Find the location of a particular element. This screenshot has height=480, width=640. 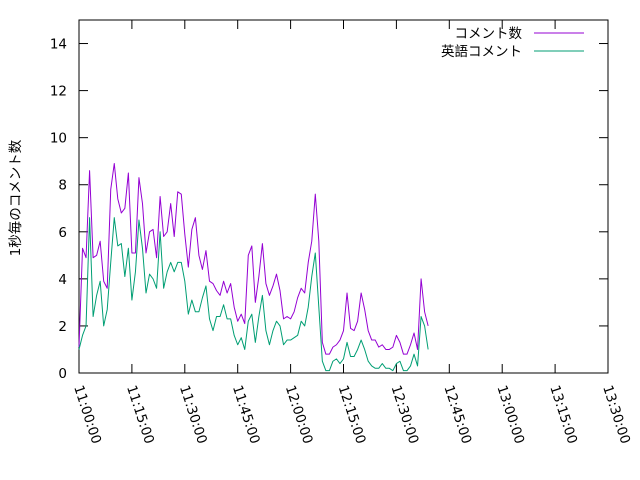

x-tick-label: 13:30:00 is located at coordinates (616, 414).